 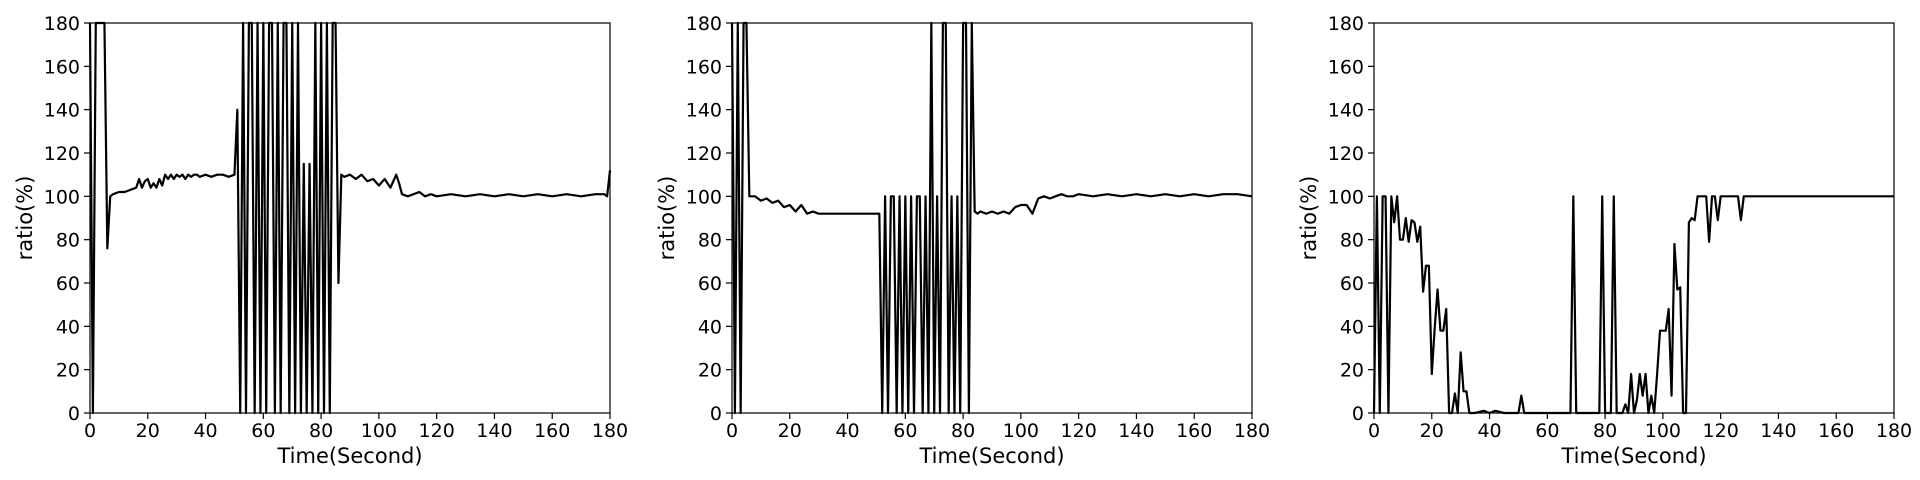 I want to click on series-line, so click(x=1633, y=305).